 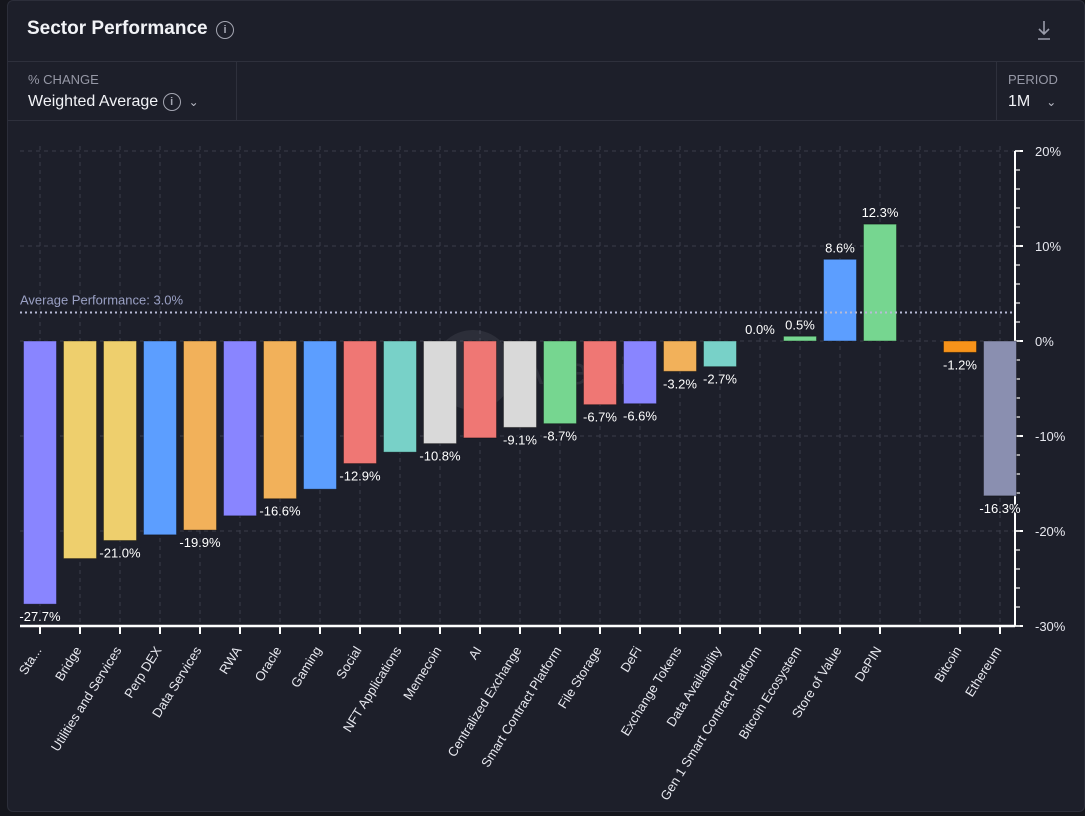 What do you see at coordinates (306, 667) in the screenshot?
I see `x-tick-label: Gaming` at bounding box center [306, 667].